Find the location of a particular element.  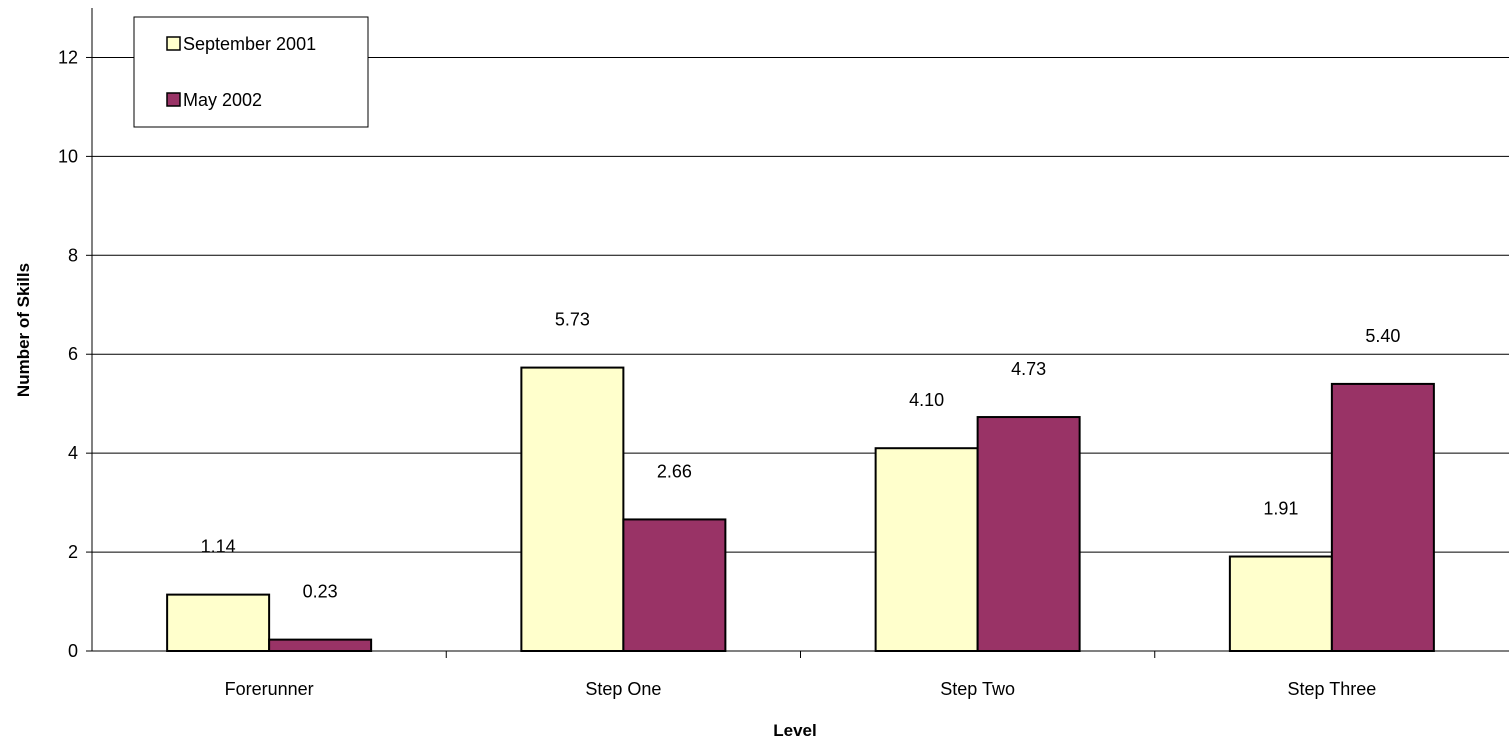

x-tick-label-step-two: Step Two is located at coordinates (977, 689).